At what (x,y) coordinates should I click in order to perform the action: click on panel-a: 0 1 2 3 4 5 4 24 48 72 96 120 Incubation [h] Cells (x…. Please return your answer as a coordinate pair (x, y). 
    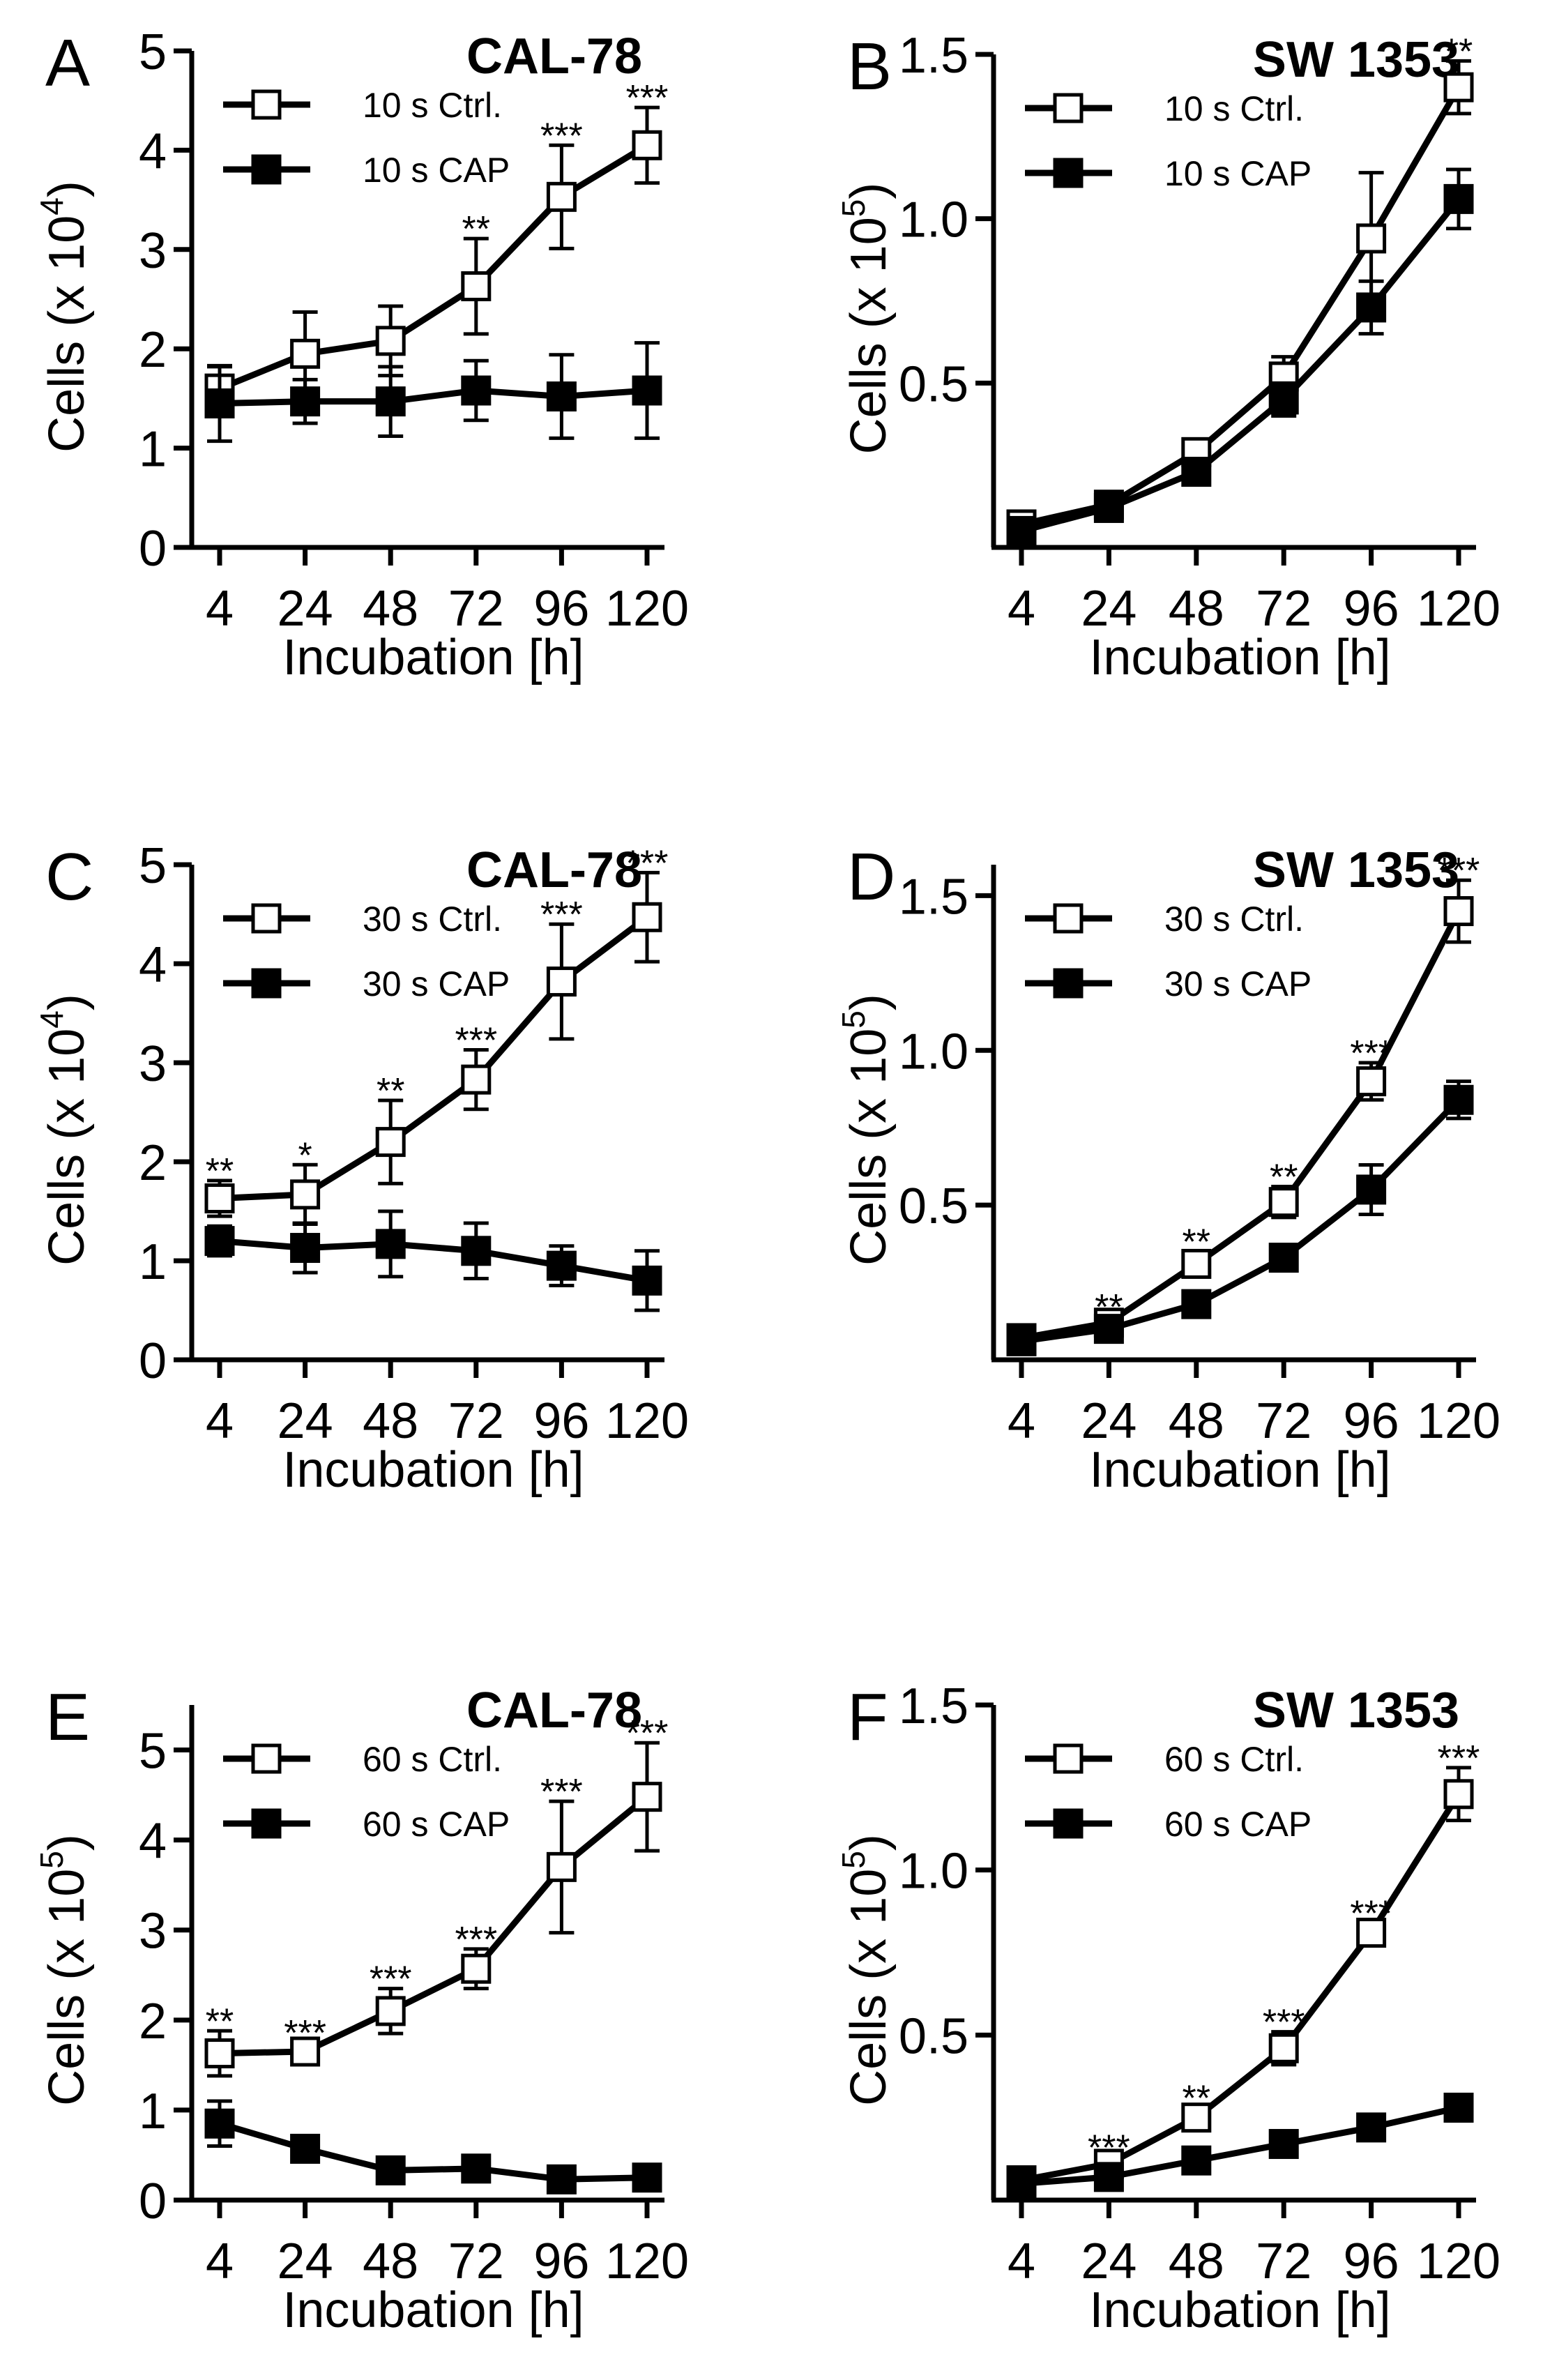
    Looking at the image, I should click on (361, 354).